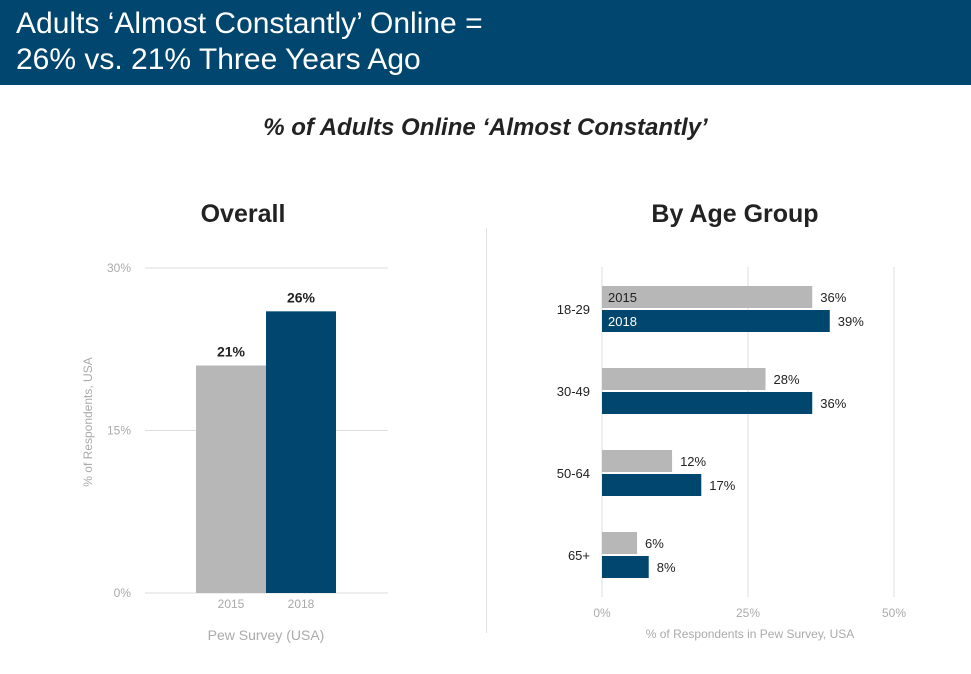  I want to click on overall-x-axis-label: Pew Survey (USA), so click(266, 635).